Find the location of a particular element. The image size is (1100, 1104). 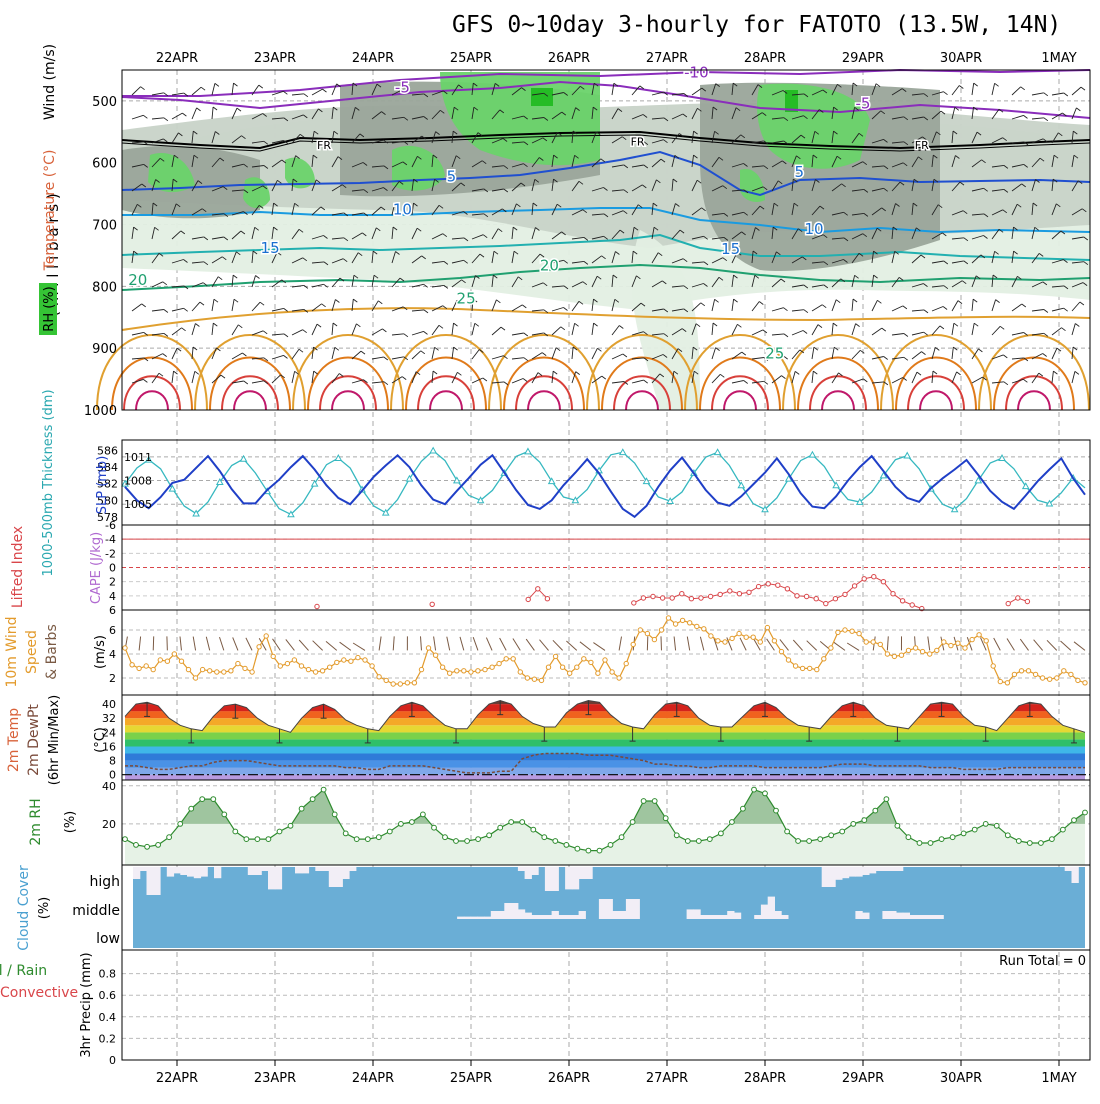

date-label-bottom: 27APR is located at coordinates (667, 1078).